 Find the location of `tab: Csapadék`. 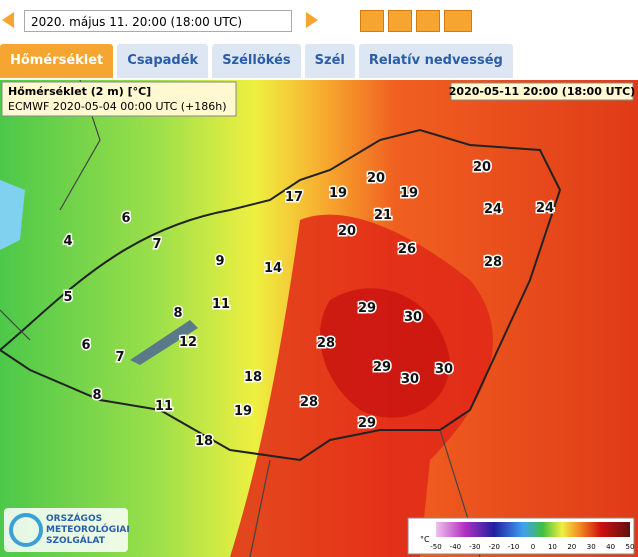

tab: Csapadék is located at coordinates (163, 61).